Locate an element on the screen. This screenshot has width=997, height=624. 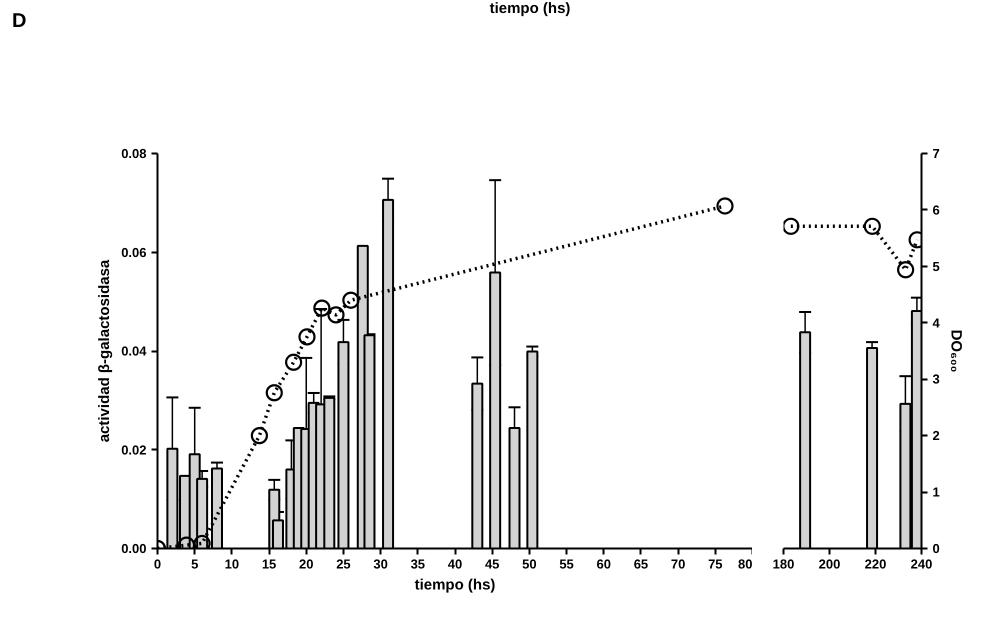
x-tick-label: 180 is located at coordinates (783, 564).